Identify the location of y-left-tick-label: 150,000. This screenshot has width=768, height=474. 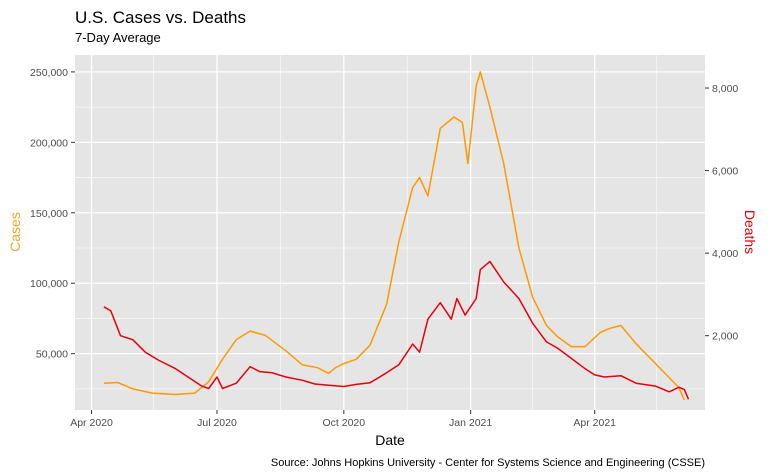
(49, 214).